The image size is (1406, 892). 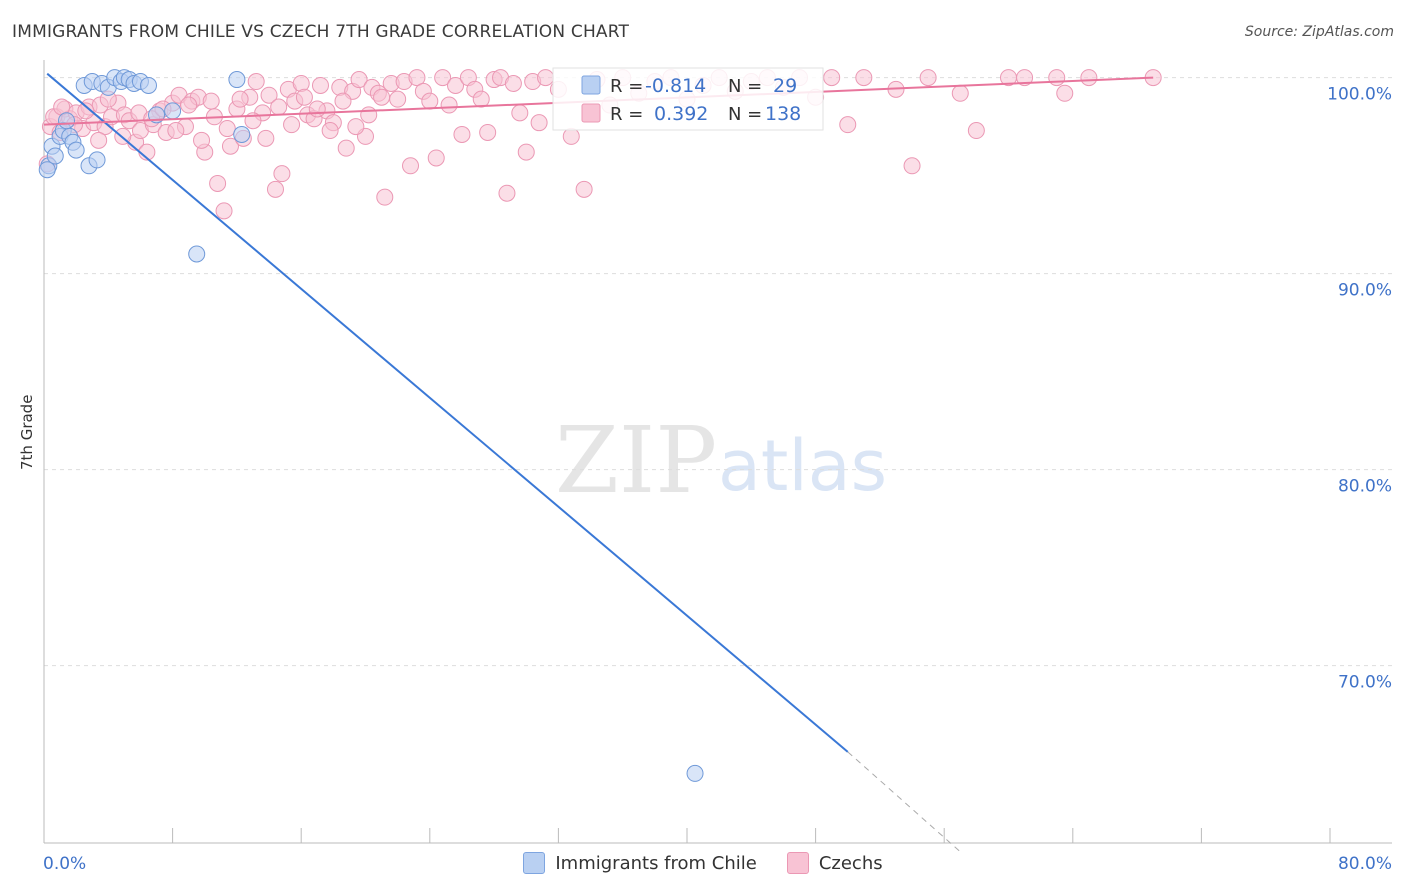 What do you see at coordinates (534, 863) in the screenshot?
I see `swatch-chile` at bounding box center [534, 863].